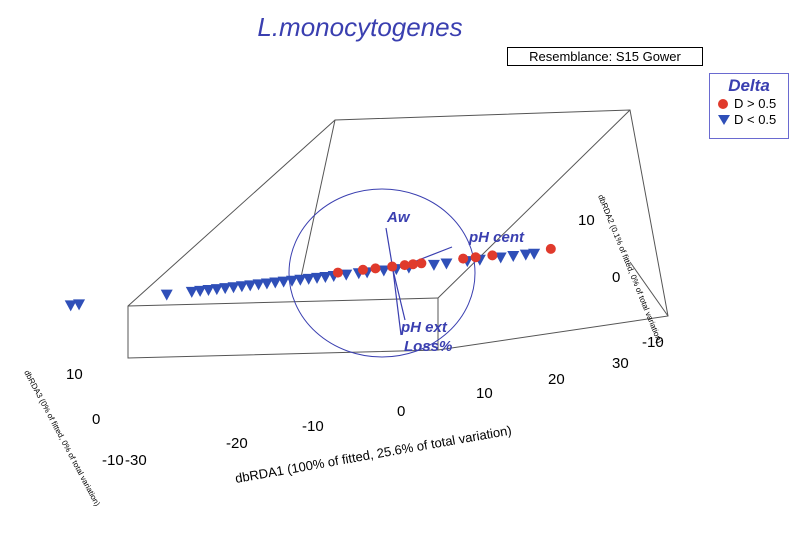 The width and height of the screenshot is (792, 539). What do you see at coordinates (620, 363) in the screenshot?
I see `x-tick-label: 30` at bounding box center [620, 363].